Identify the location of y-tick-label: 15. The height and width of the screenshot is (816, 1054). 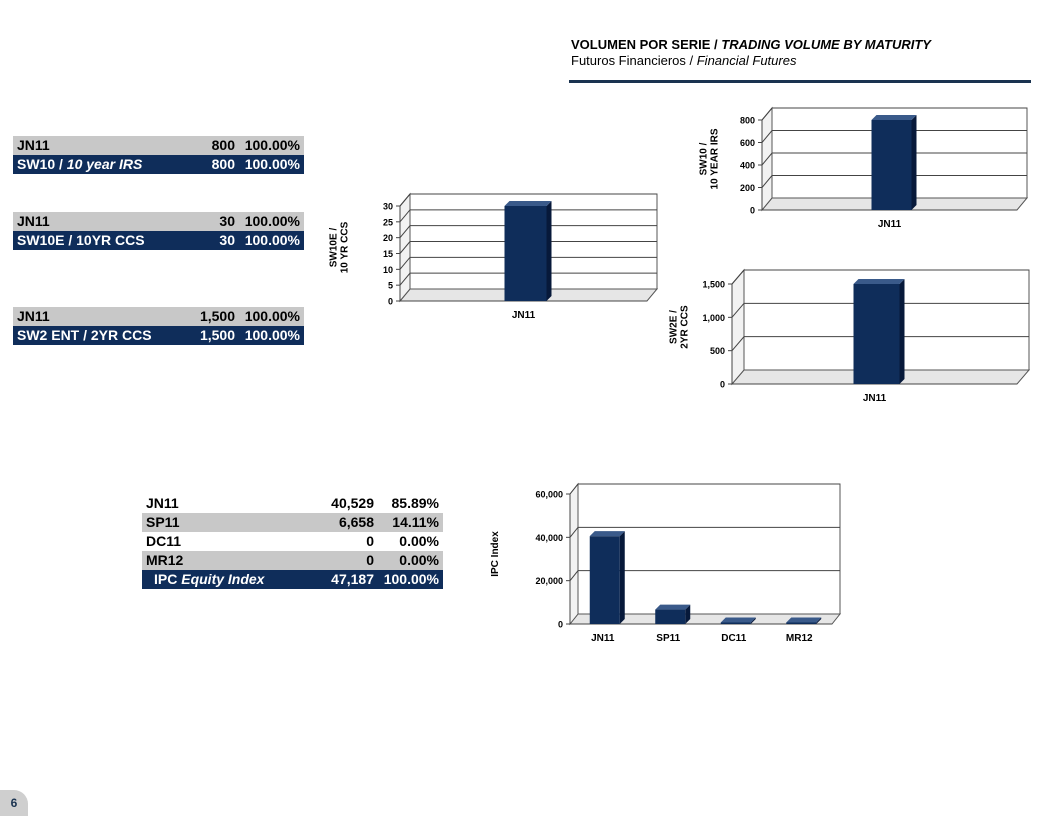
(388, 254).